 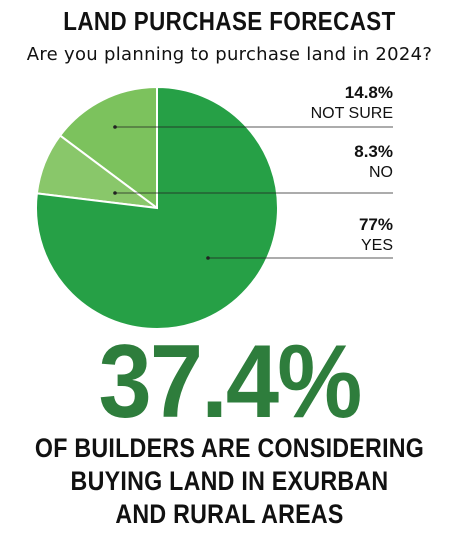 What do you see at coordinates (108, 147) in the screenshot?
I see `pie-slice-not-sure` at bounding box center [108, 147].